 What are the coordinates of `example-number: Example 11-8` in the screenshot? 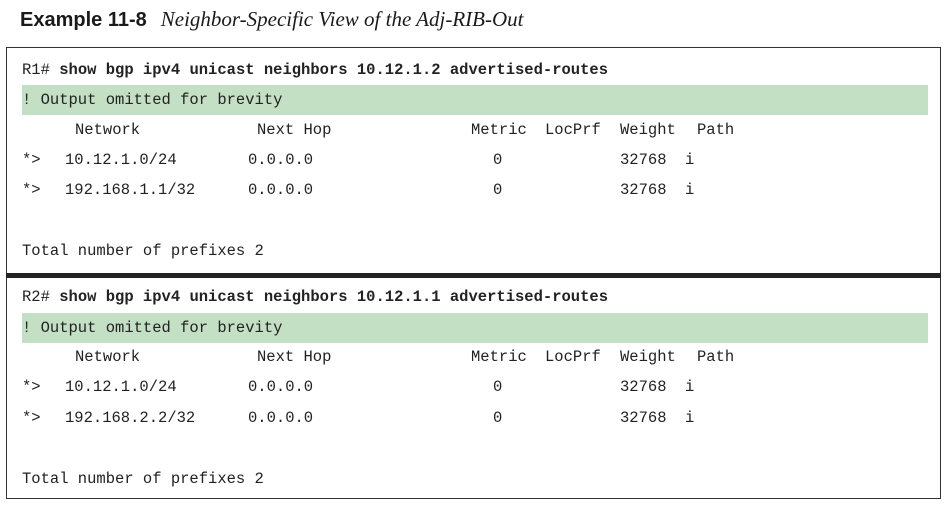 It's located at (83, 20).